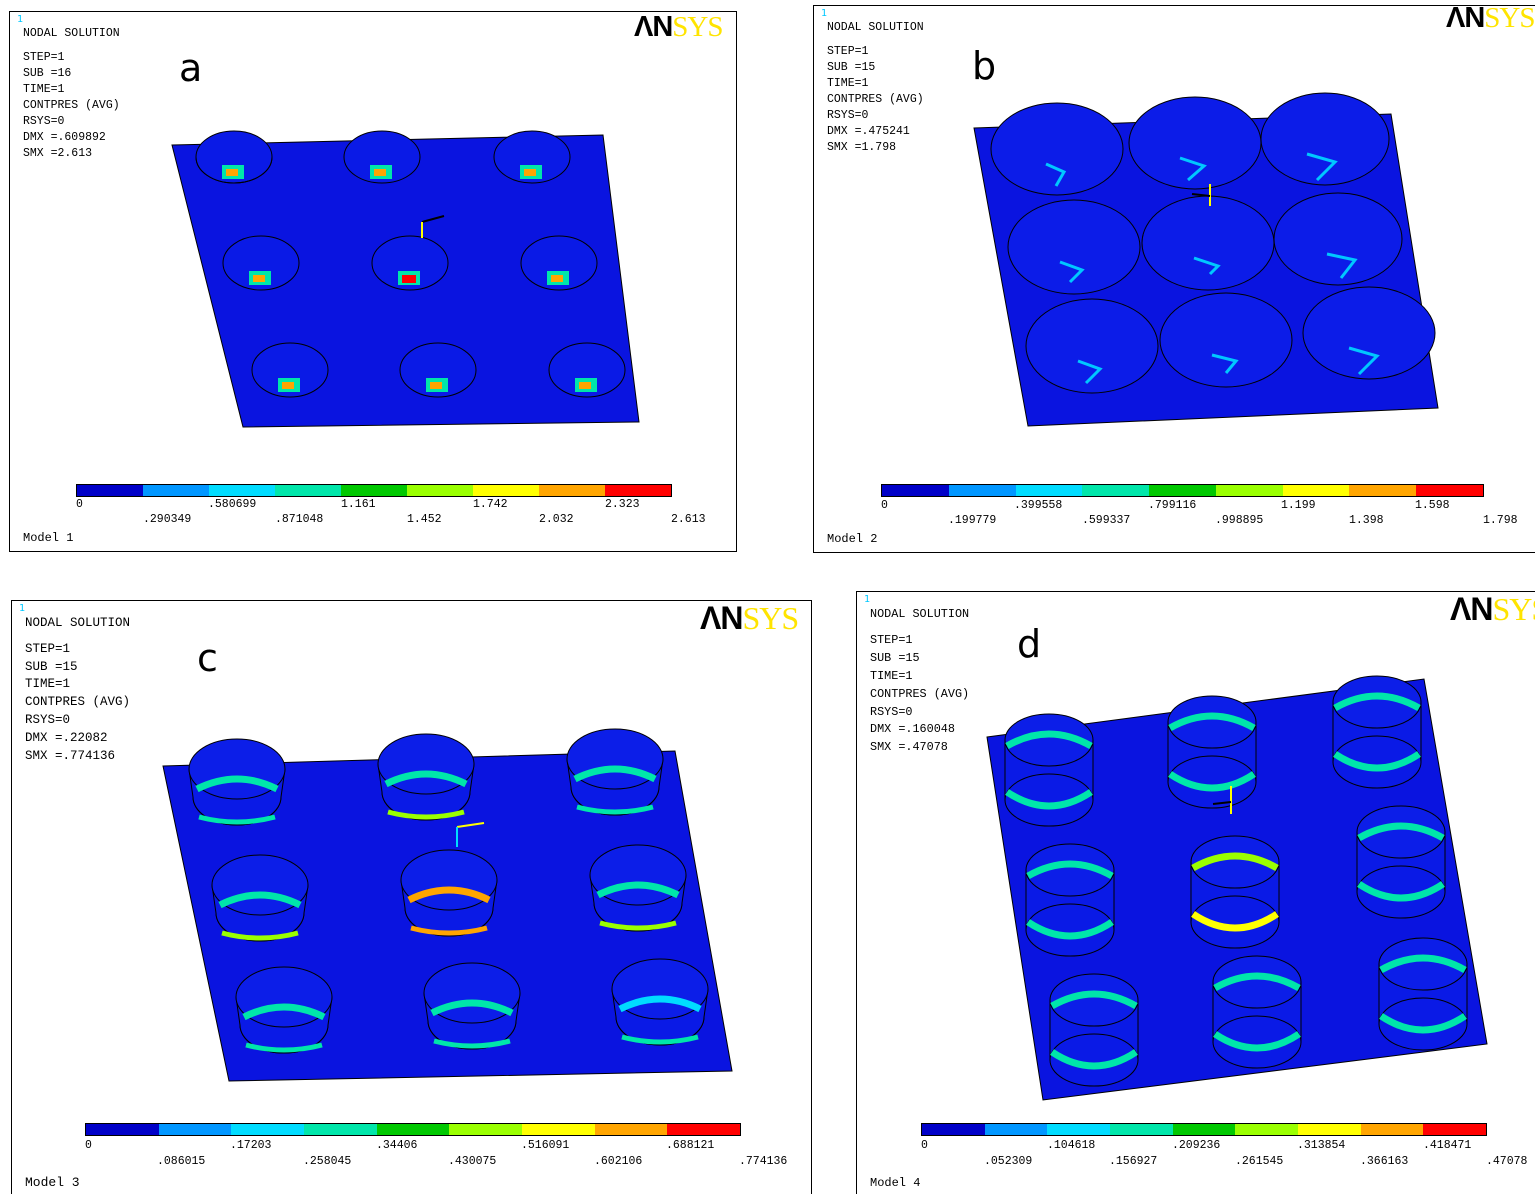 The height and width of the screenshot is (1194, 1535). Describe the element at coordinates (327, 1161) in the screenshot. I see `legend-tick: .258045` at that location.